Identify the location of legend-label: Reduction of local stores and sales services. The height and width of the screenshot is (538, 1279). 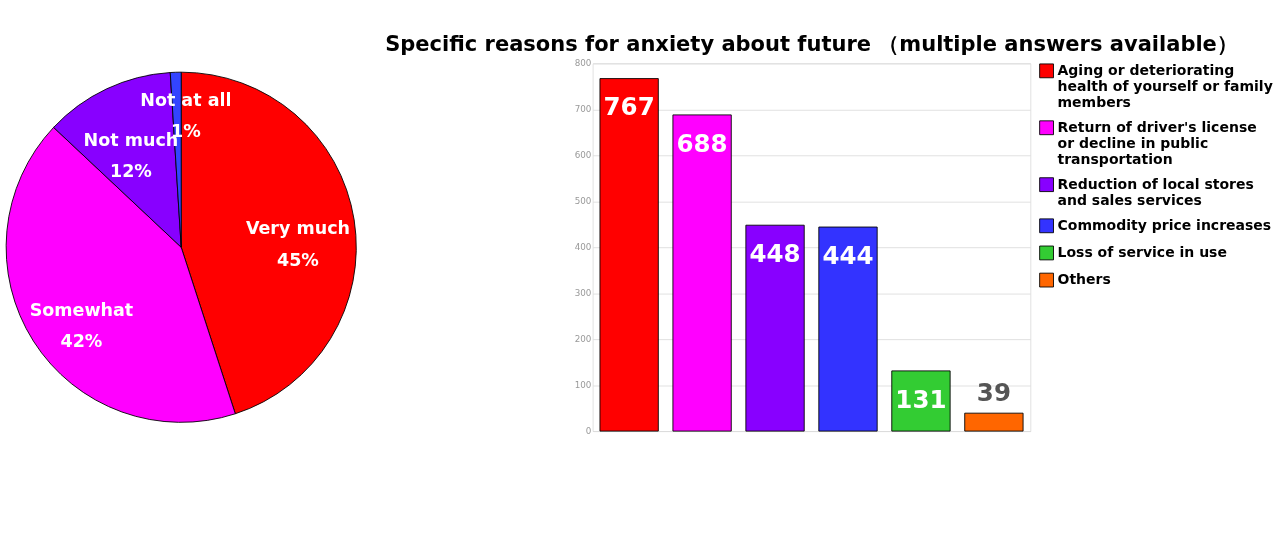
(1155, 192).